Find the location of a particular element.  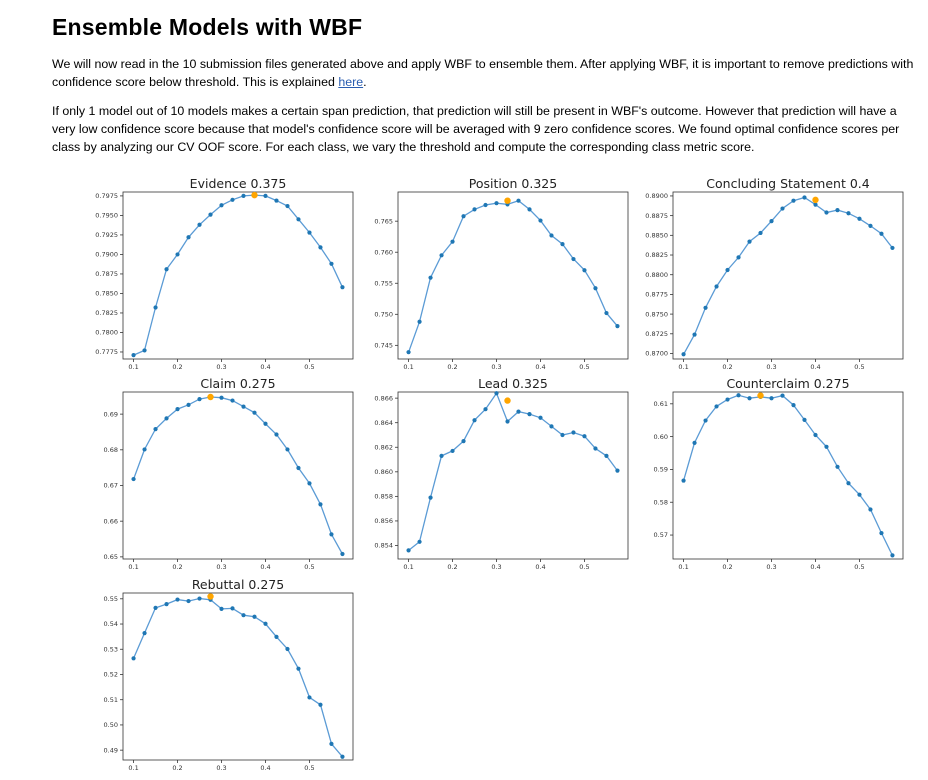

y-tick-label: 0.65 is located at coordinates (111, 557).